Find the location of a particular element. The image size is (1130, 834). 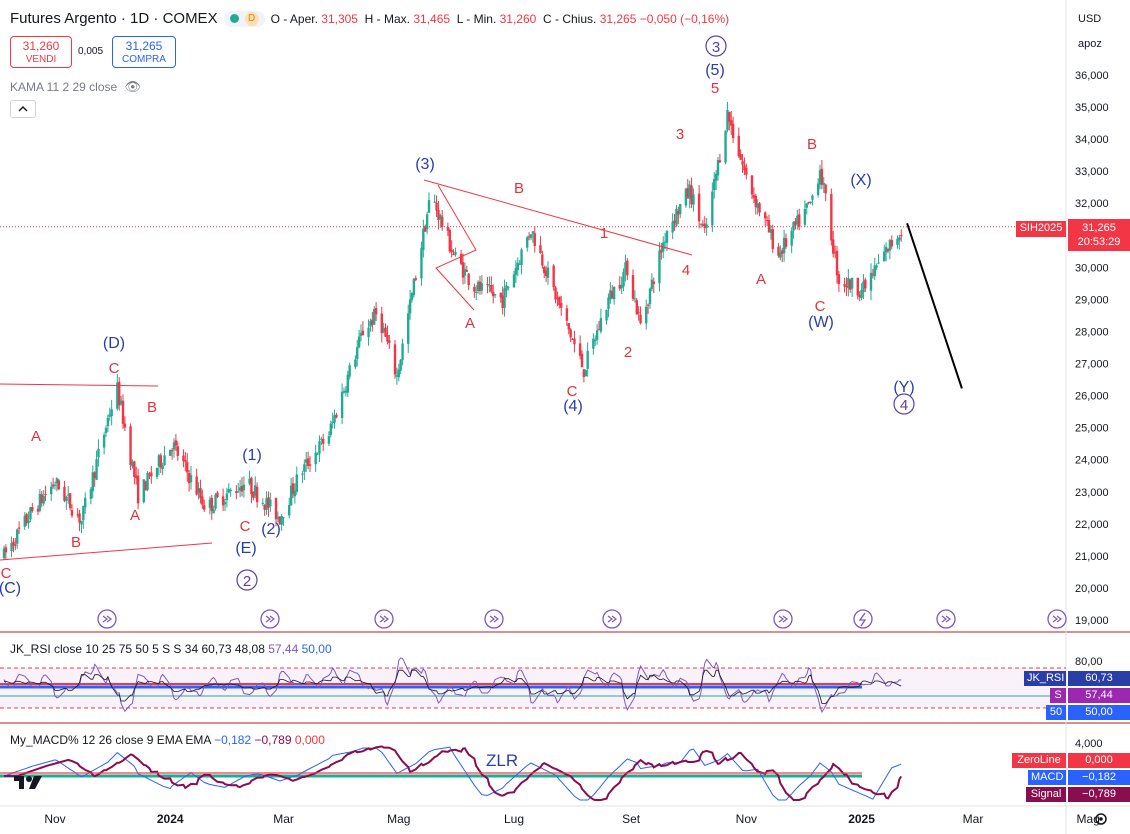

dividend-marker-icon is located at coordinates (863, 619).